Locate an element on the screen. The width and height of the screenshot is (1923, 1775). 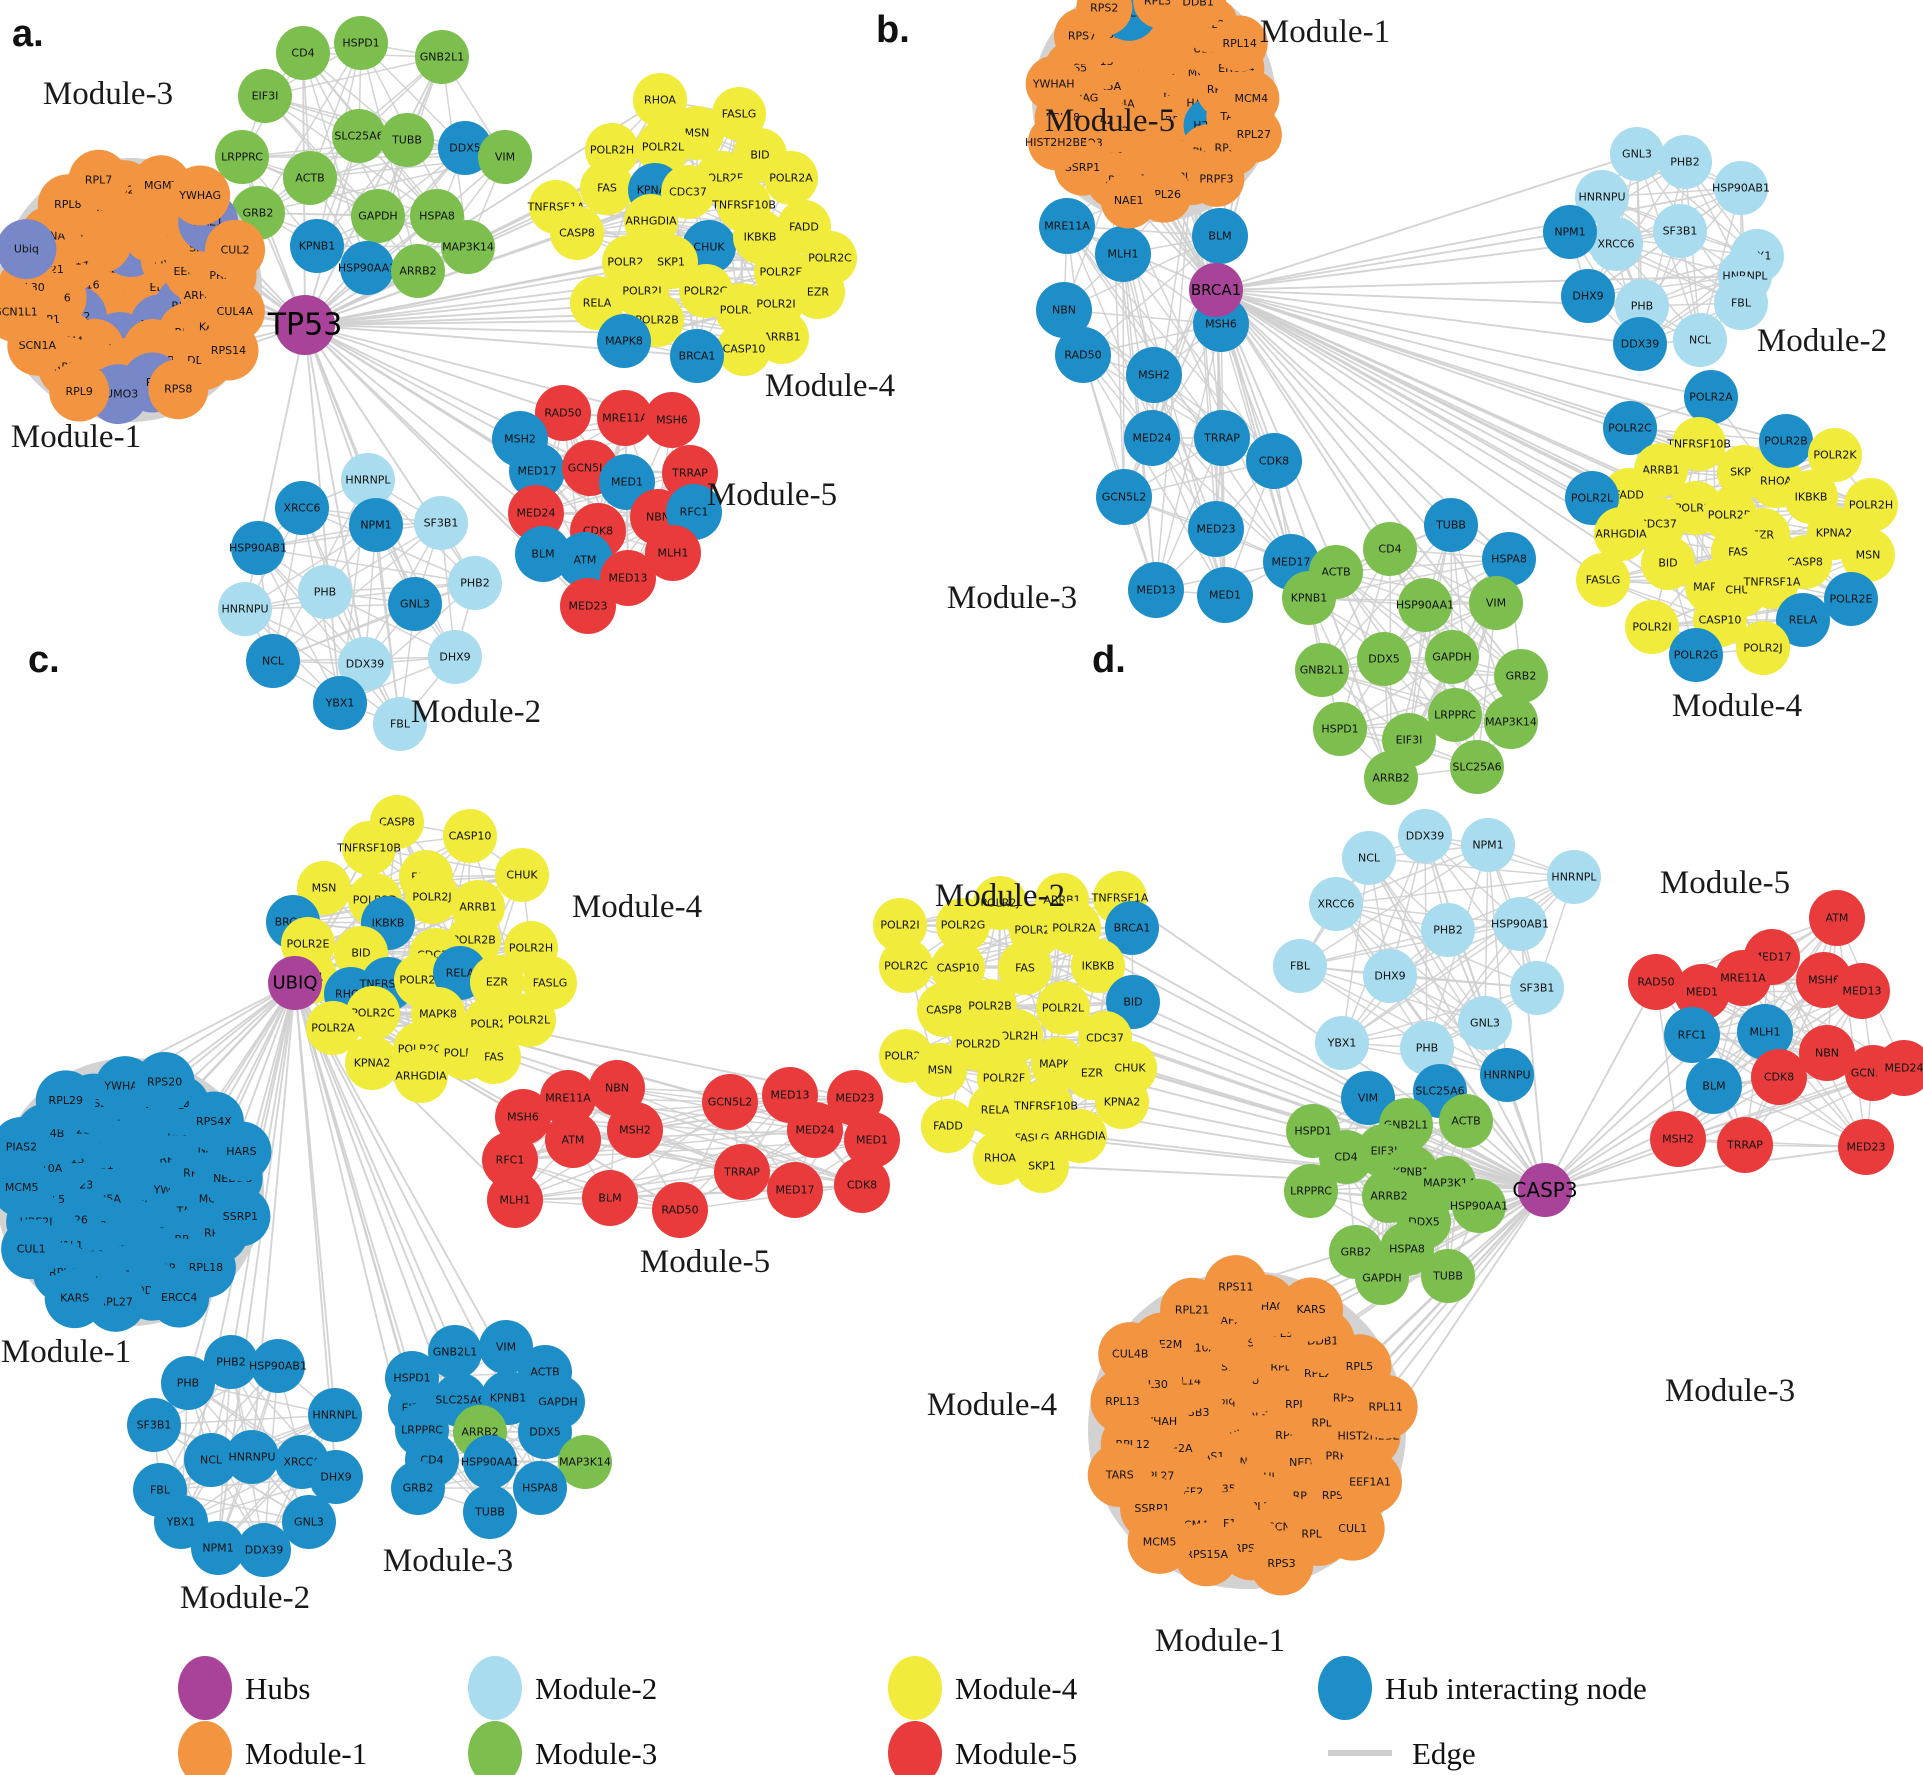
gene-node-group: CASP8 is located at coordinates (577, 233).